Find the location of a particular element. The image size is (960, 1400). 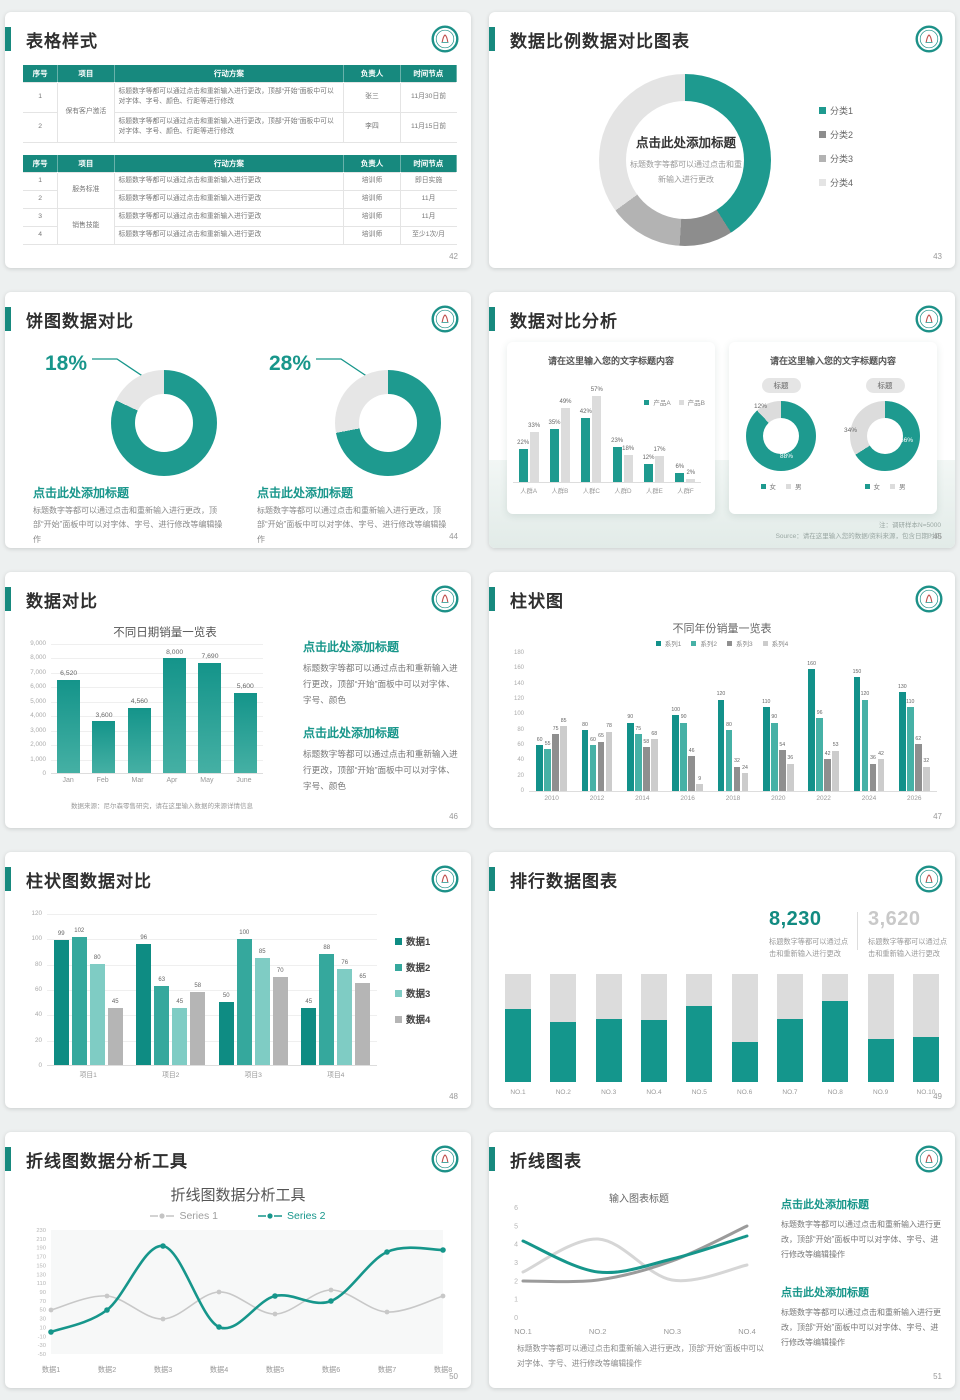

slide-title: 数据对比分析 is located at coordinates (564, 321).